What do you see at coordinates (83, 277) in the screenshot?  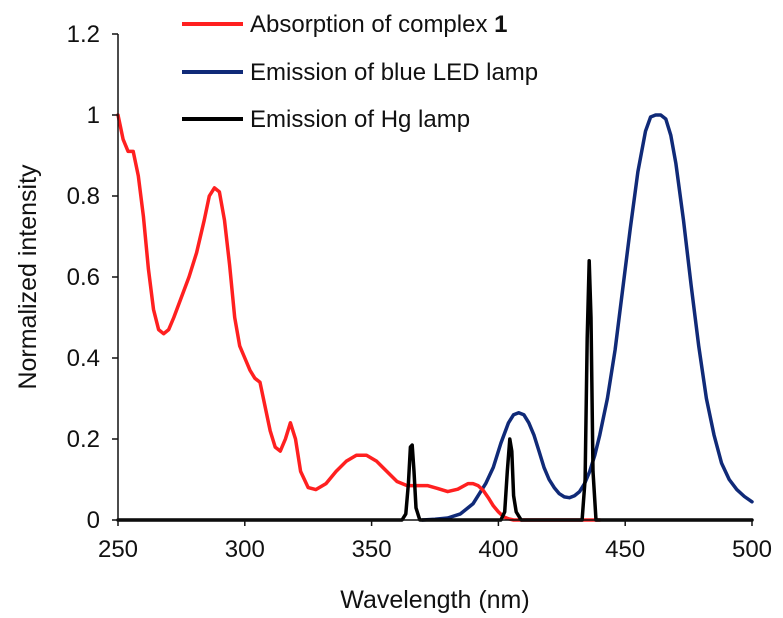 I see `y-tick-label: 0.6` at bounding box center [83, 277].